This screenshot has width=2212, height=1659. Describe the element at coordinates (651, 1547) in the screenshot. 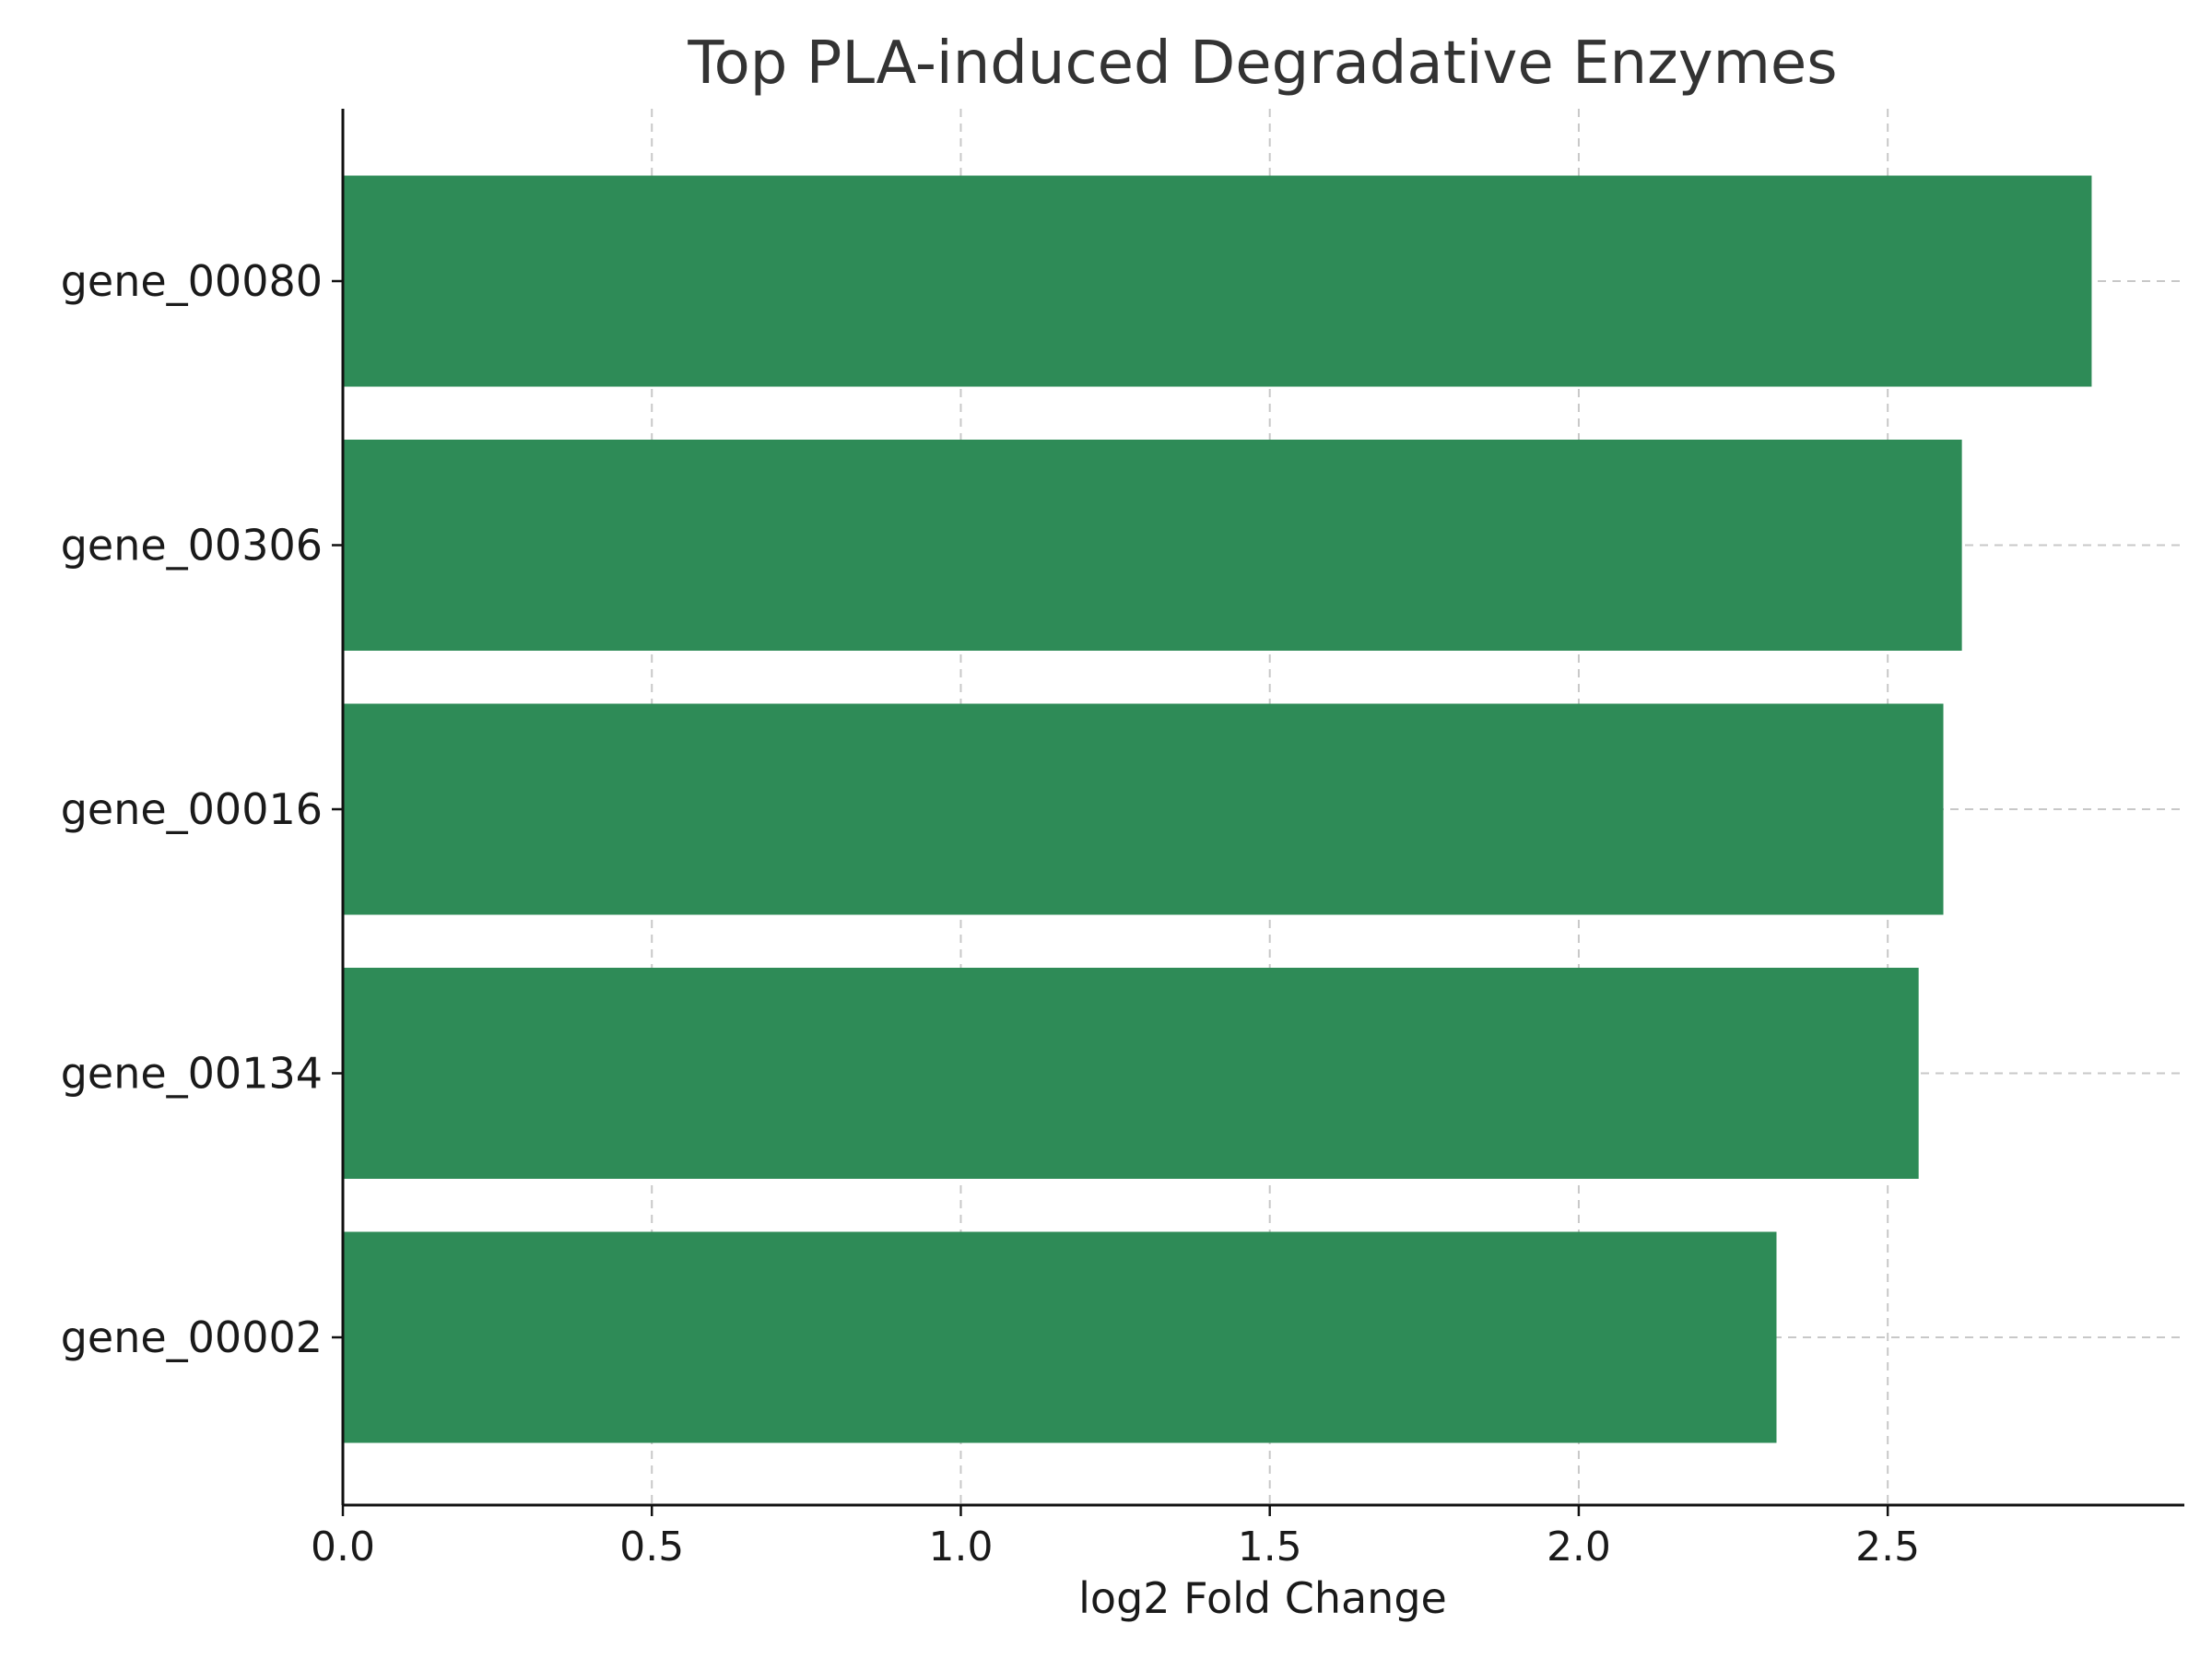

I see `x-tick-label: 0.5` at that location.